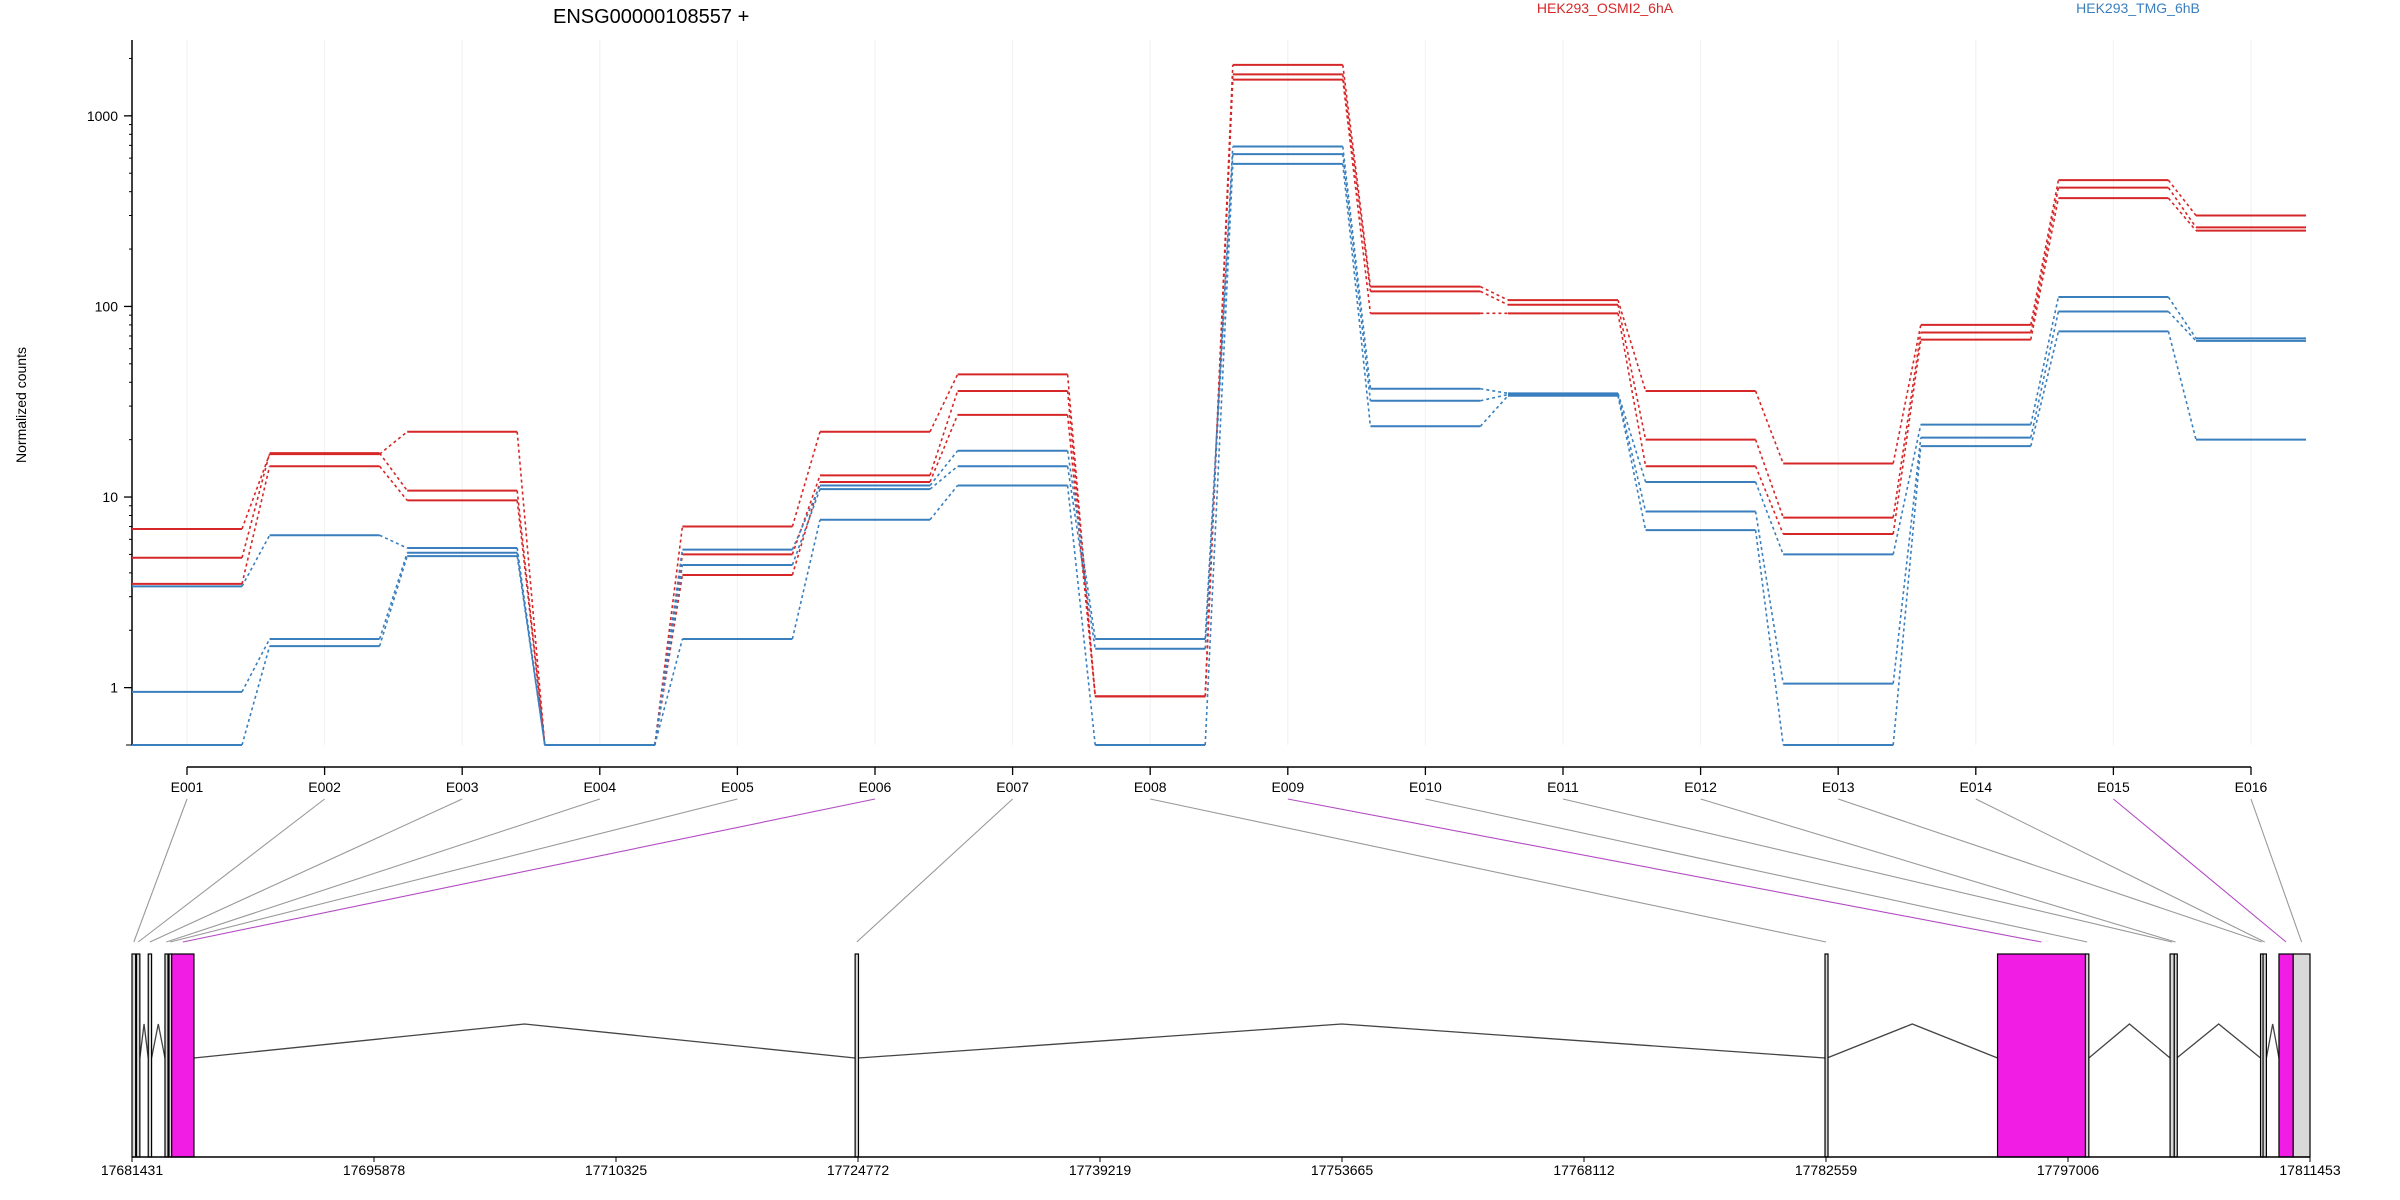 The width and height of the screenshot is (2400, 1200). What do you see at coordinates (2200, 870) in the screenshot?
I see `connector-E015` at bounding box center [2200, 870].